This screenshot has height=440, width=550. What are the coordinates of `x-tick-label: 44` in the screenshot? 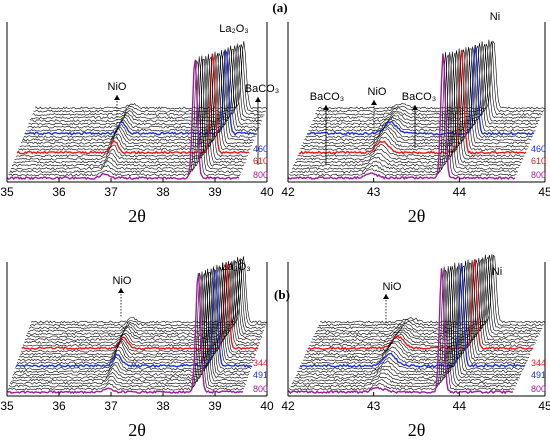 It's located at (460, 406).